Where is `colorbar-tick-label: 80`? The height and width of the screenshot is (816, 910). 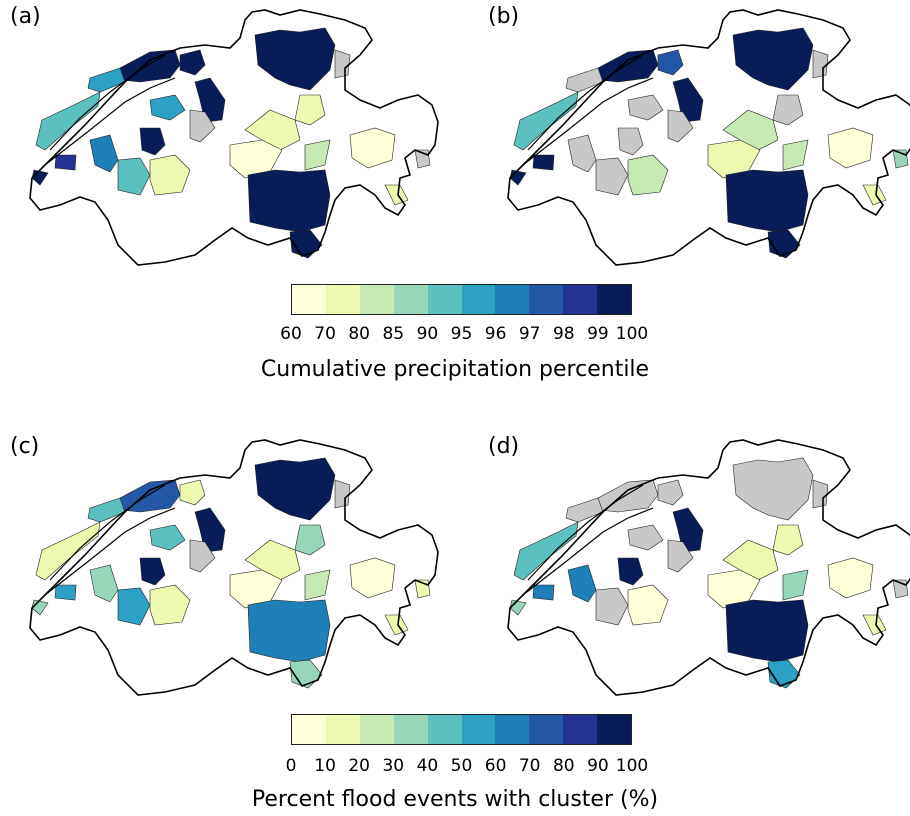
colorbar-tick-label: 80 is located at coordinates (359, 334).